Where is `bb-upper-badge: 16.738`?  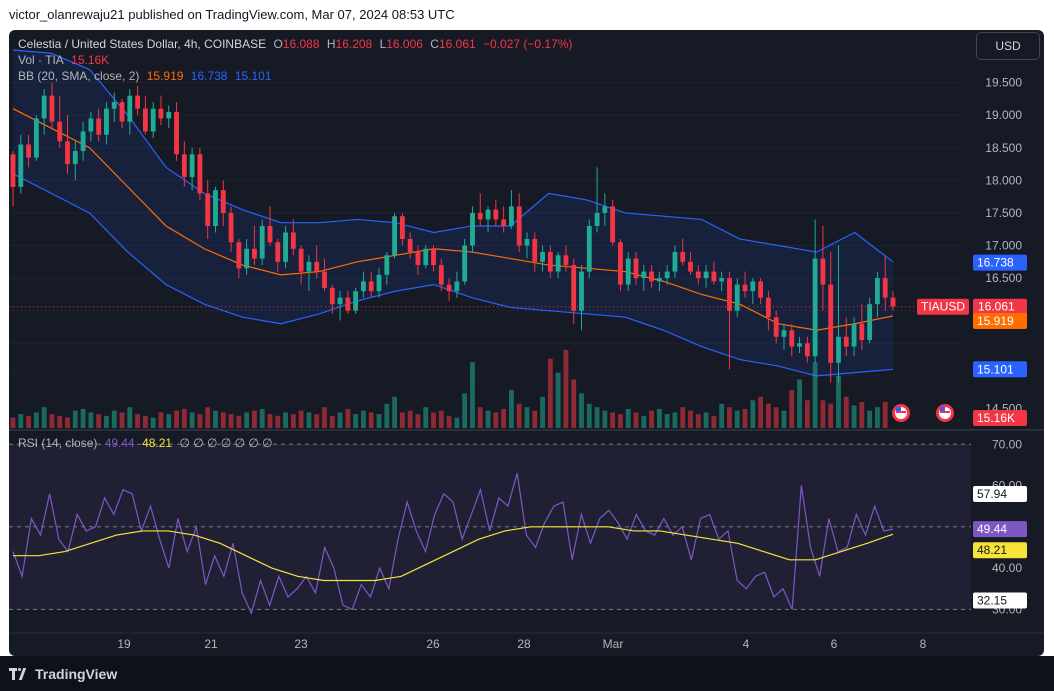 bb-upper-badge: 16.738 is located at coordinates (995, 263).